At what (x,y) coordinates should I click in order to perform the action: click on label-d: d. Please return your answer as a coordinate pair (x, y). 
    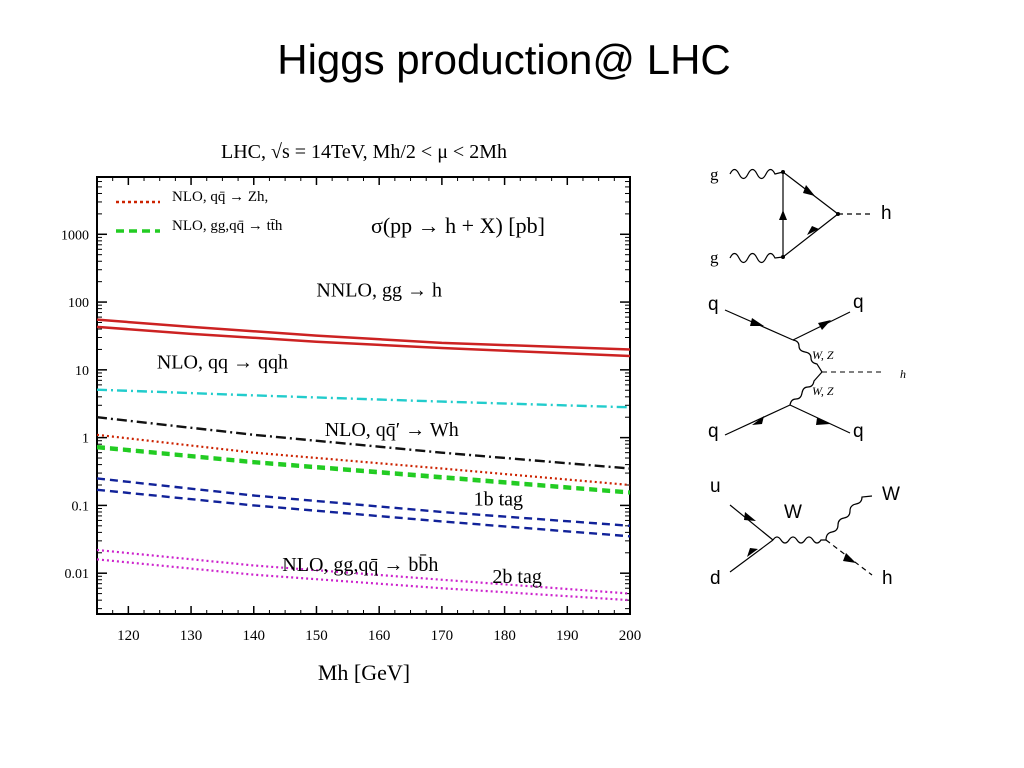
    Looking at the image, I should click on (715, 578).